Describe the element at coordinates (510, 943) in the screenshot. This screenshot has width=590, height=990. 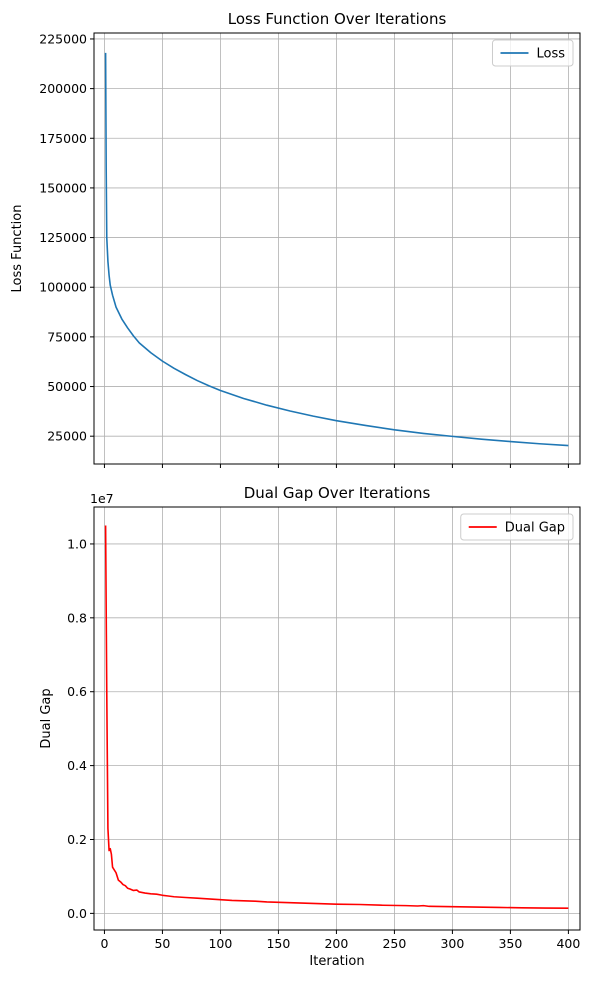
I see `dual-gap-x-tick-label: 350` at that location.